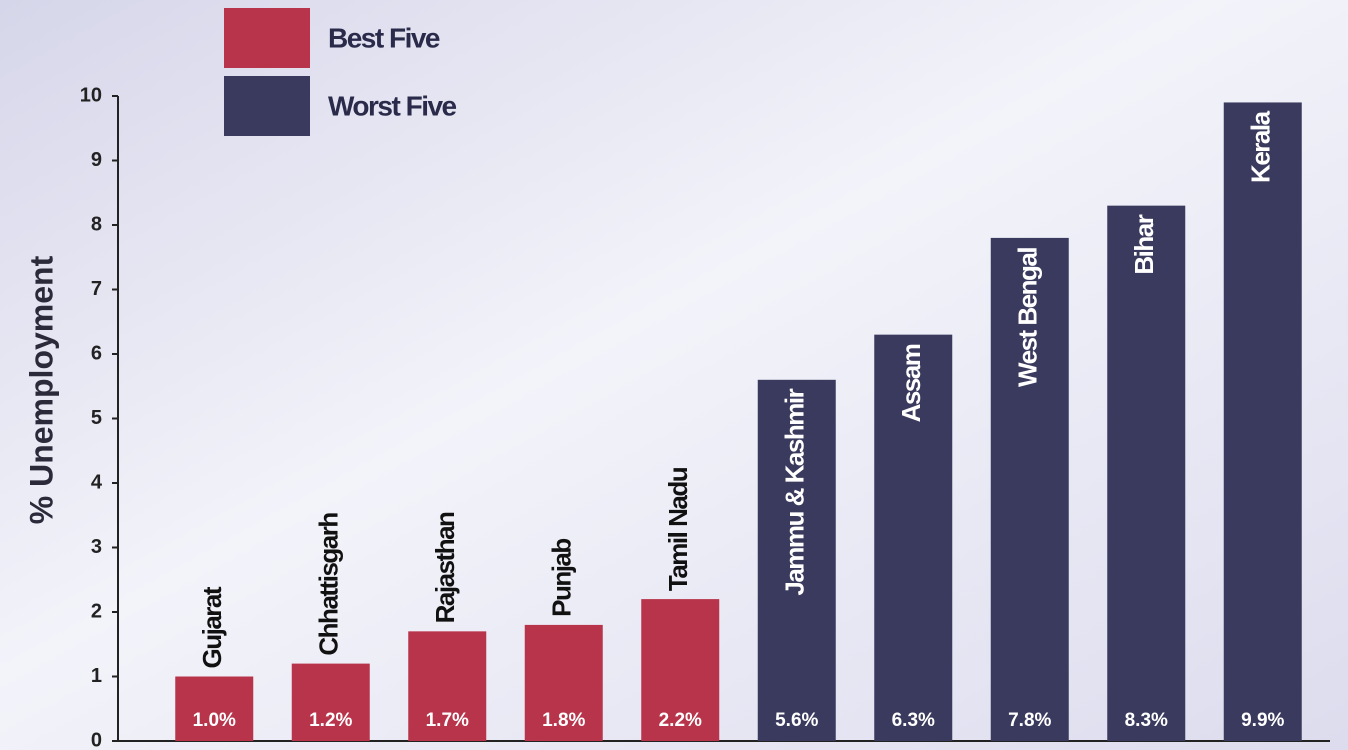  I want to click on value-label: 2.2%, so click(680, 720).